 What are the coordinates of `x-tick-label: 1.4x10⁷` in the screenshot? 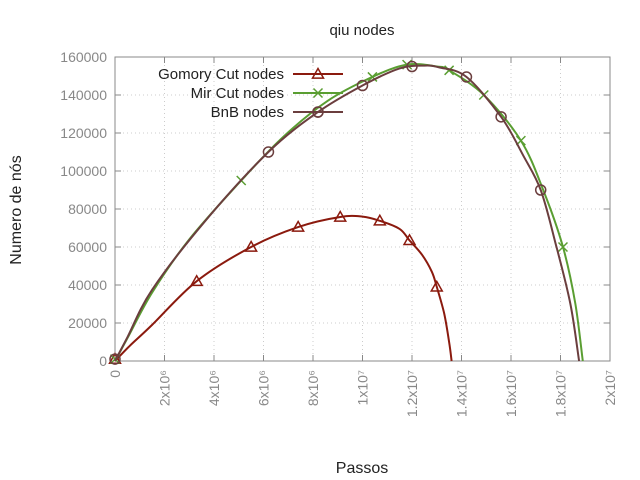 It's located at (462, 393).